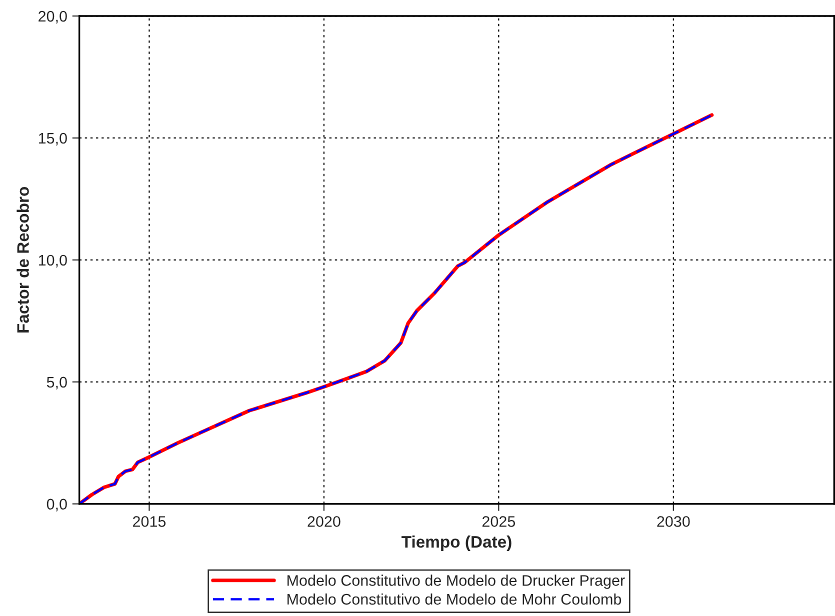  Describe the element at coordinates (673, 521) in the screenshot. I see `x-tick-label: 2030` at that location.